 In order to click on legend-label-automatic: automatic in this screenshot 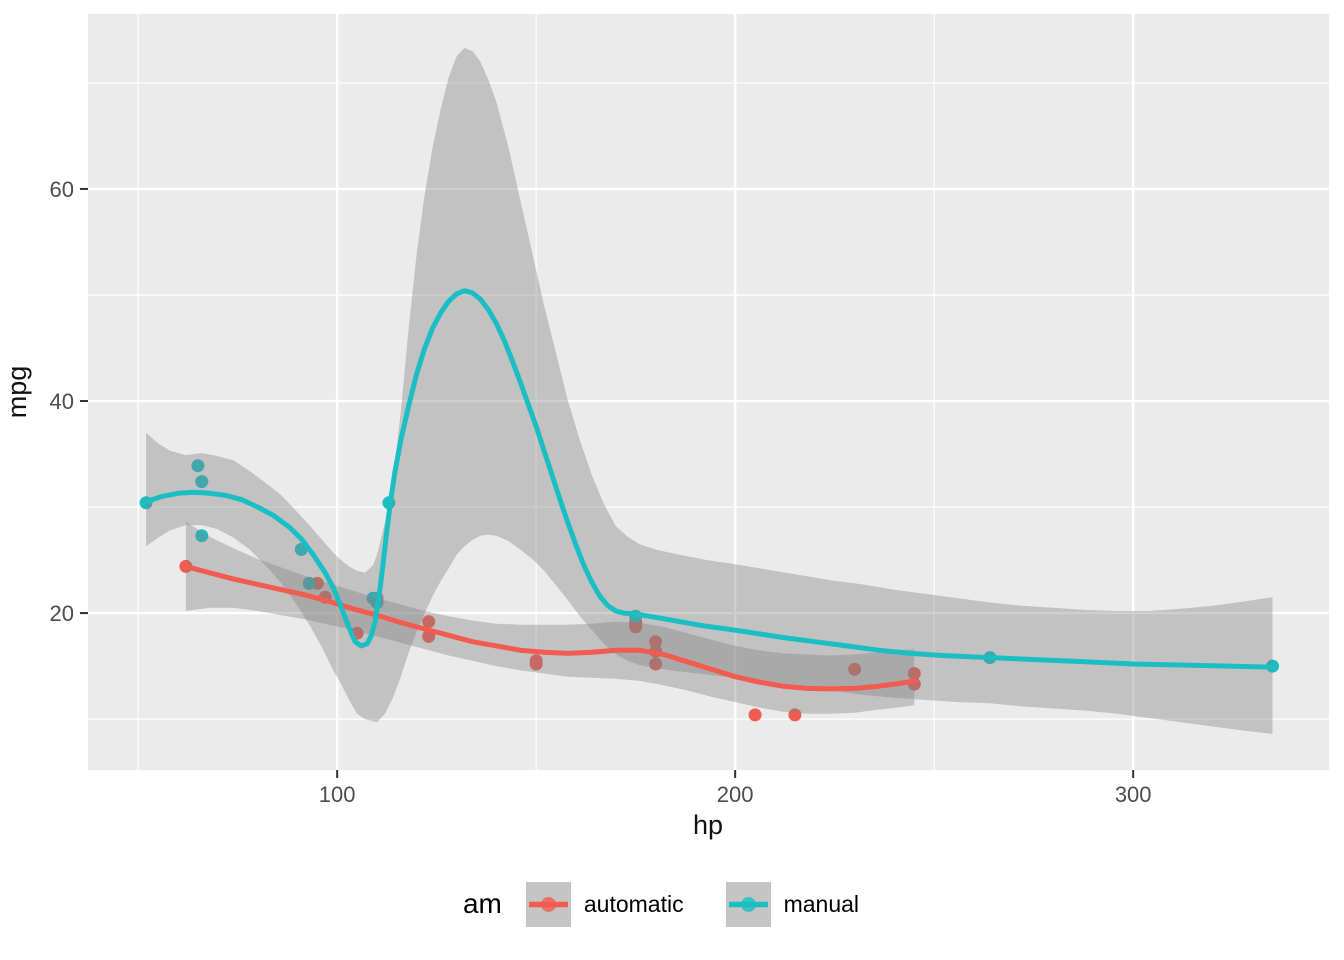, I will do `click(633, 903)`.